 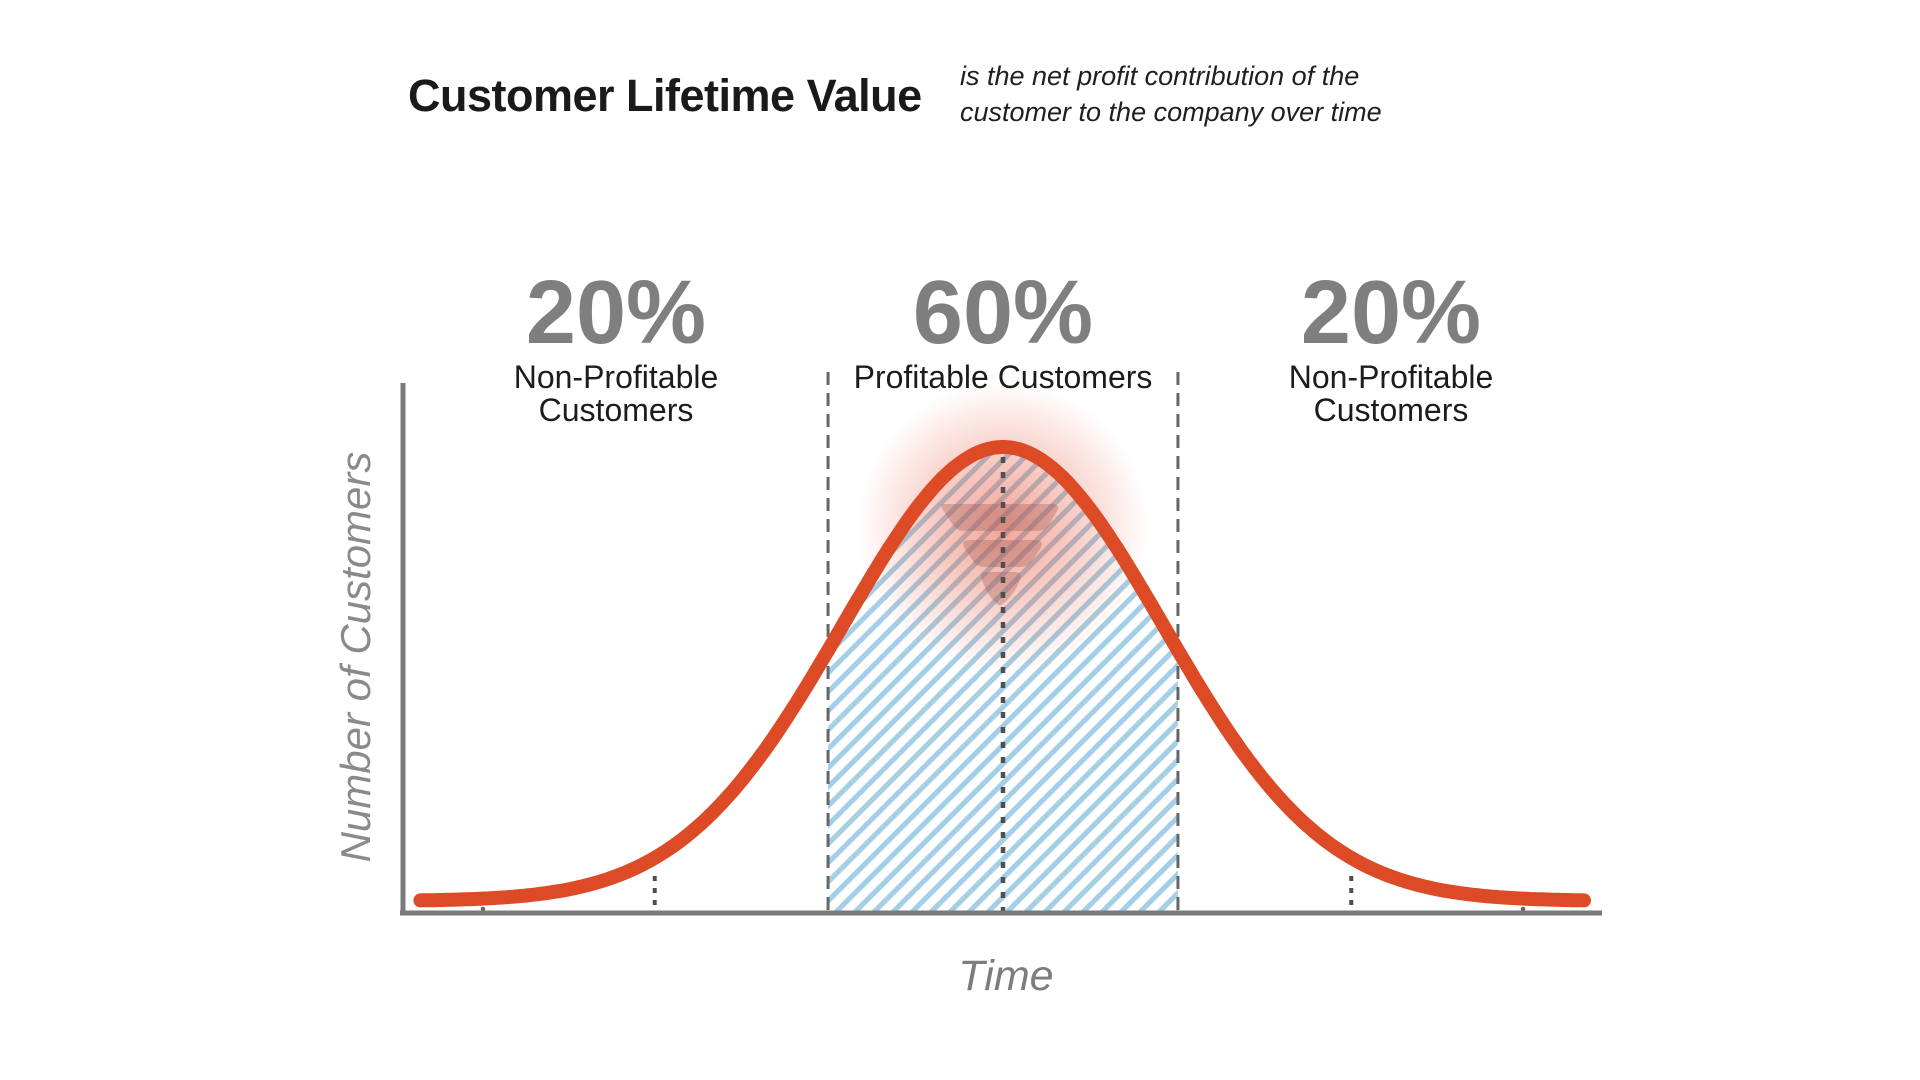 I want to click on funnel-watermark-icon, so click(x=1000, y=555).